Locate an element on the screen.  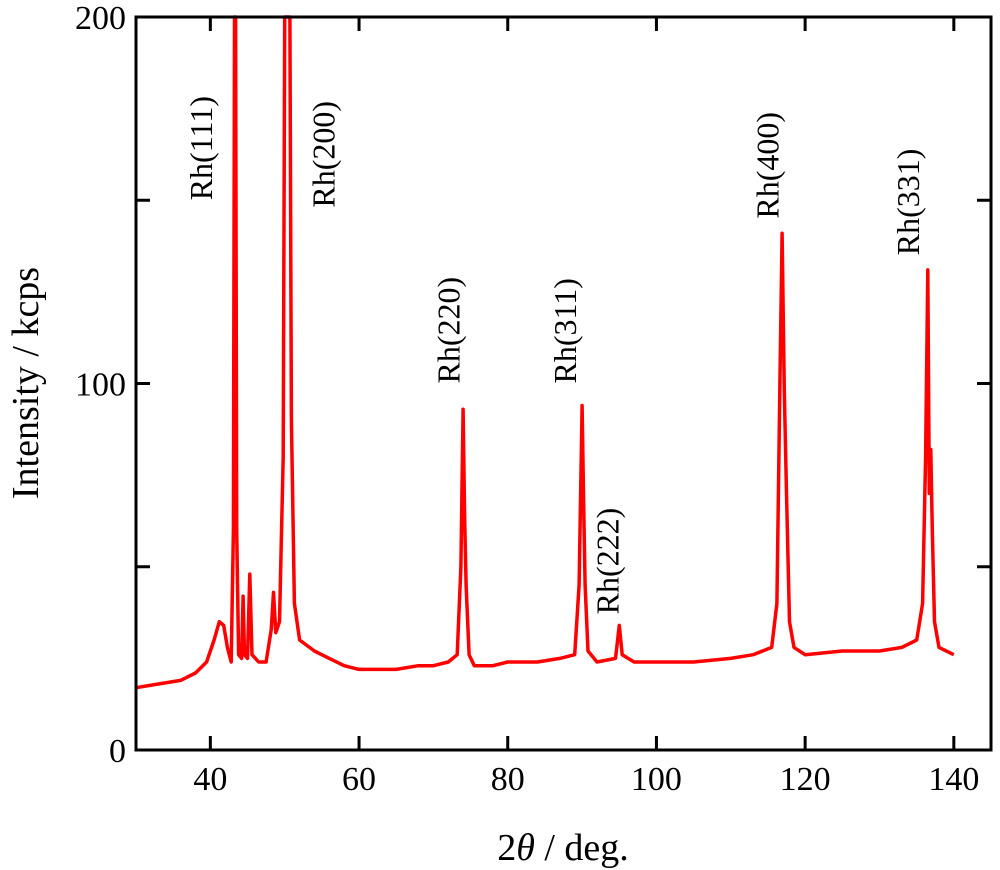
y-tick-label: 100 is located at coordinates (100, 385).